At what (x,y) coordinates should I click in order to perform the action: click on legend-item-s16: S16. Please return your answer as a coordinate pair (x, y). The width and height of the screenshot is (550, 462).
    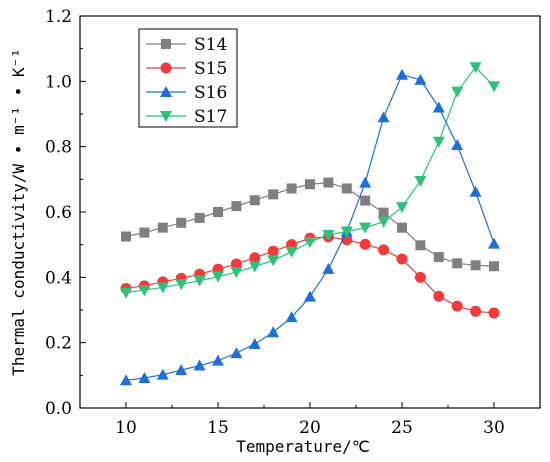
    Looking at the image, I should click on (186, 93).